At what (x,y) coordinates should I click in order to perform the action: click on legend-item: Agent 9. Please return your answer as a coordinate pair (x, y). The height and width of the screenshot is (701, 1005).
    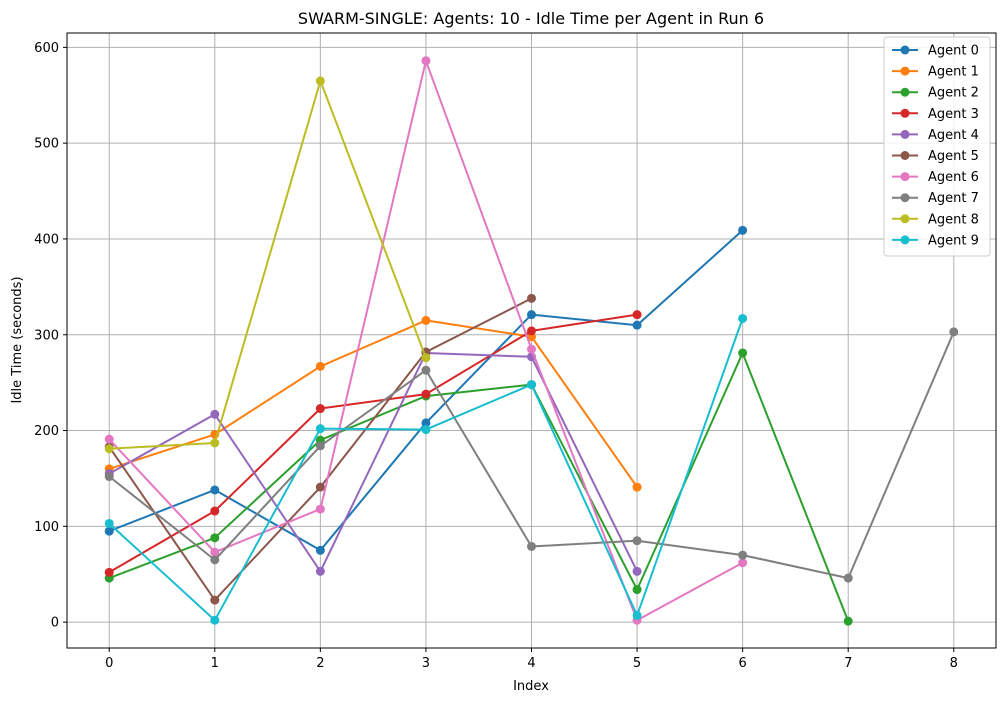
    Looking at the image, I should click on (935, 240).